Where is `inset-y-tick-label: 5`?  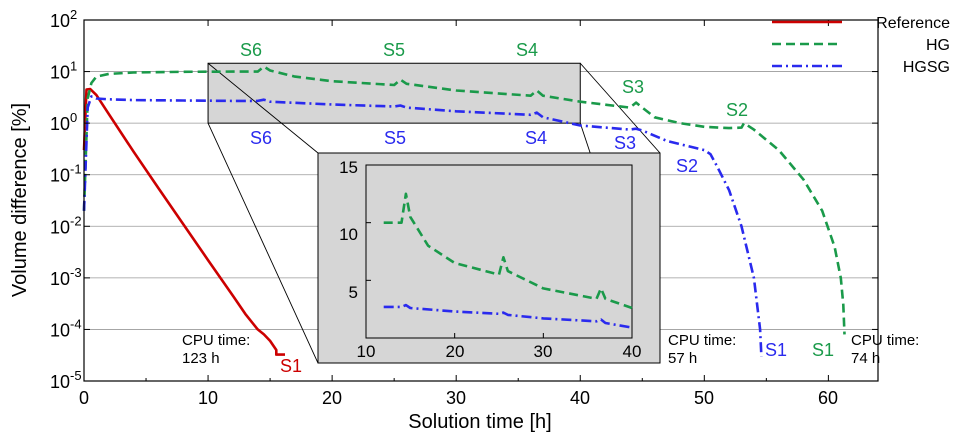
inset-y-tick-label: 5 is located at coordinates (353, 292).